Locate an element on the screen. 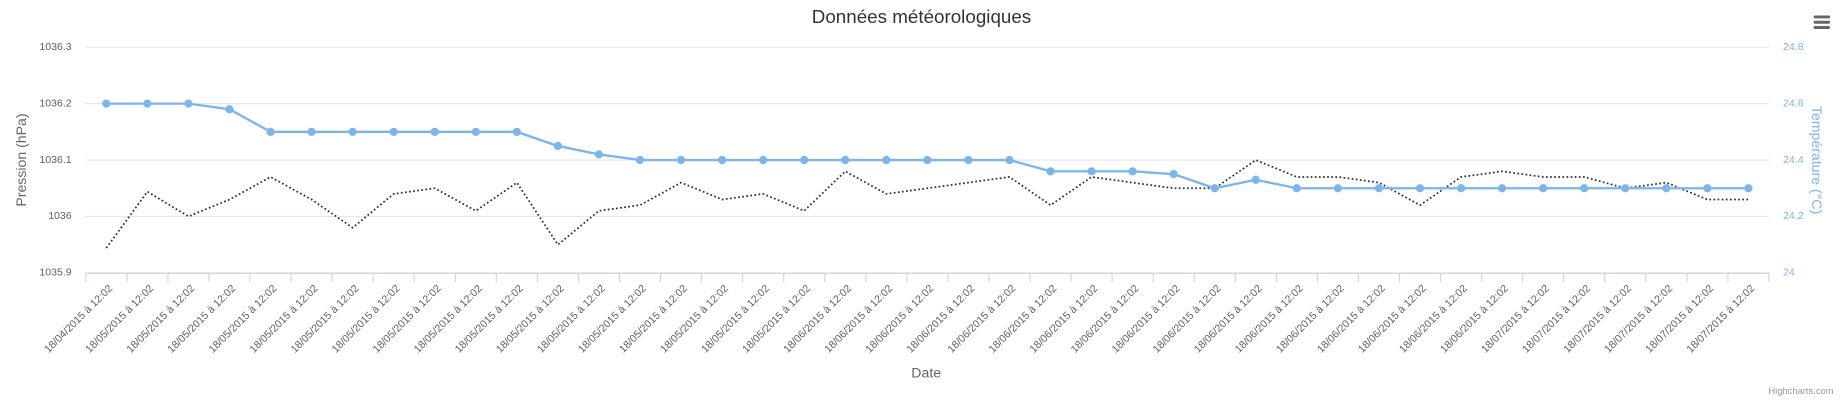  y-tick-label: 1036 is located at coordinates (60, 216).